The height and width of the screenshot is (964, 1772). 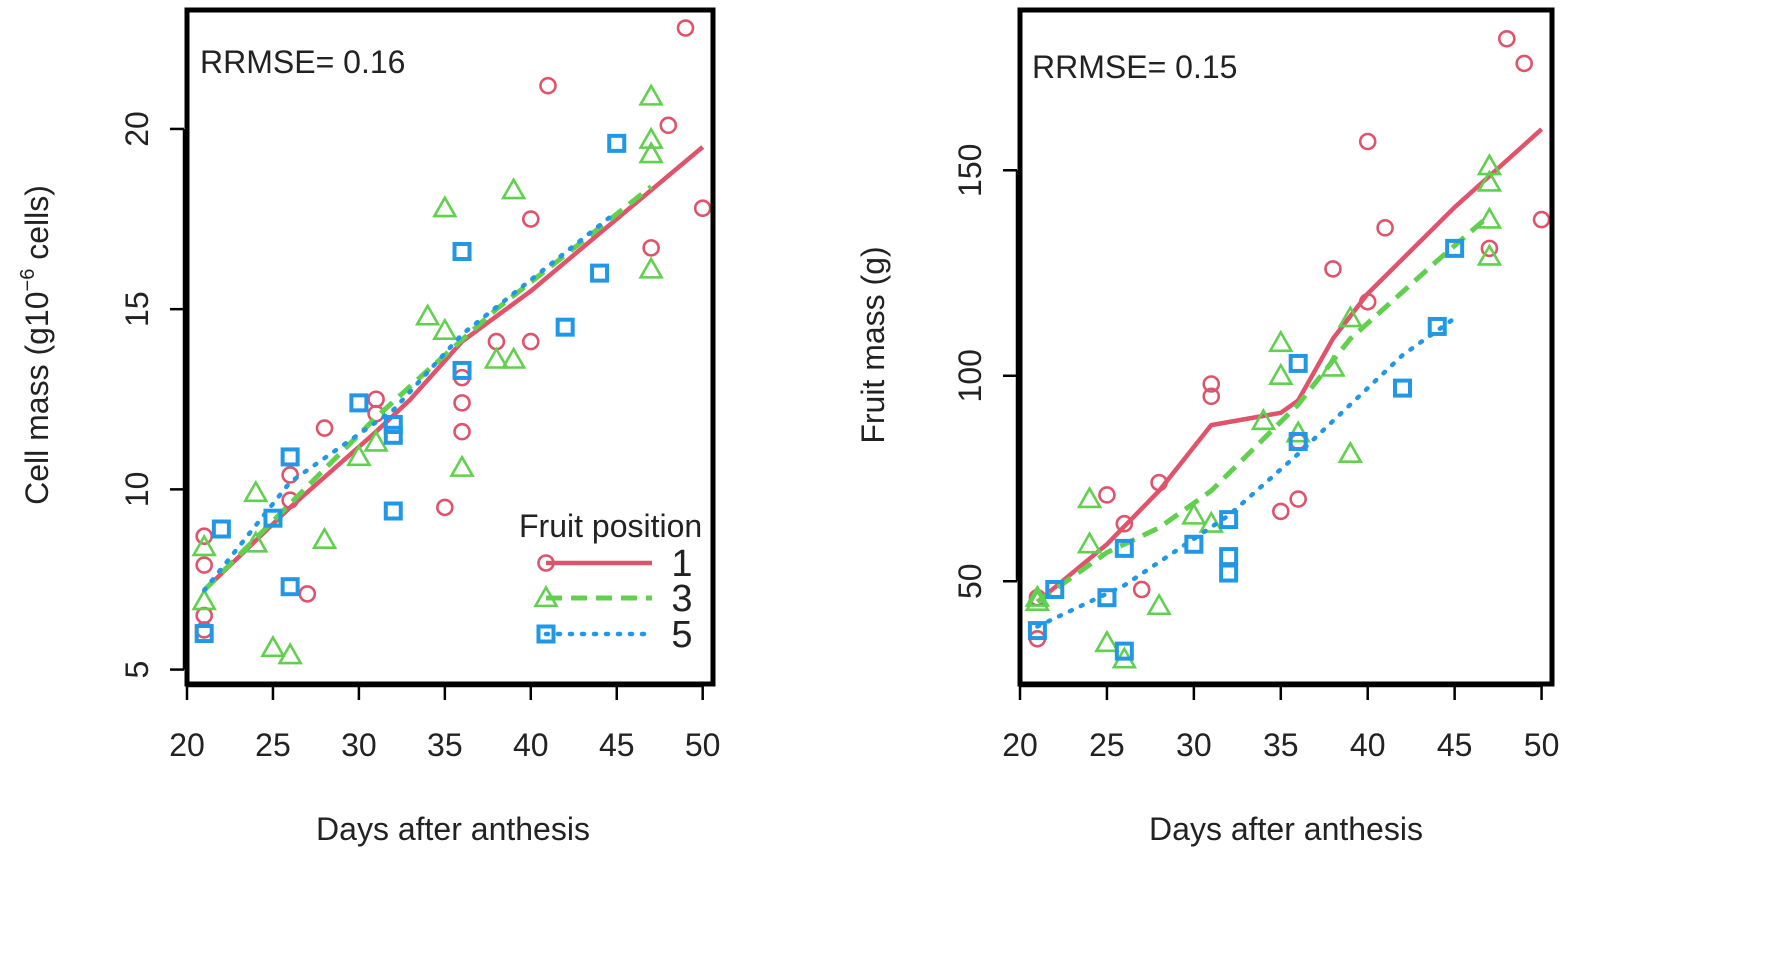 I want to click on fruit-mass-x-axis-title: Days after anthesis, so click(x=1286, y=829).